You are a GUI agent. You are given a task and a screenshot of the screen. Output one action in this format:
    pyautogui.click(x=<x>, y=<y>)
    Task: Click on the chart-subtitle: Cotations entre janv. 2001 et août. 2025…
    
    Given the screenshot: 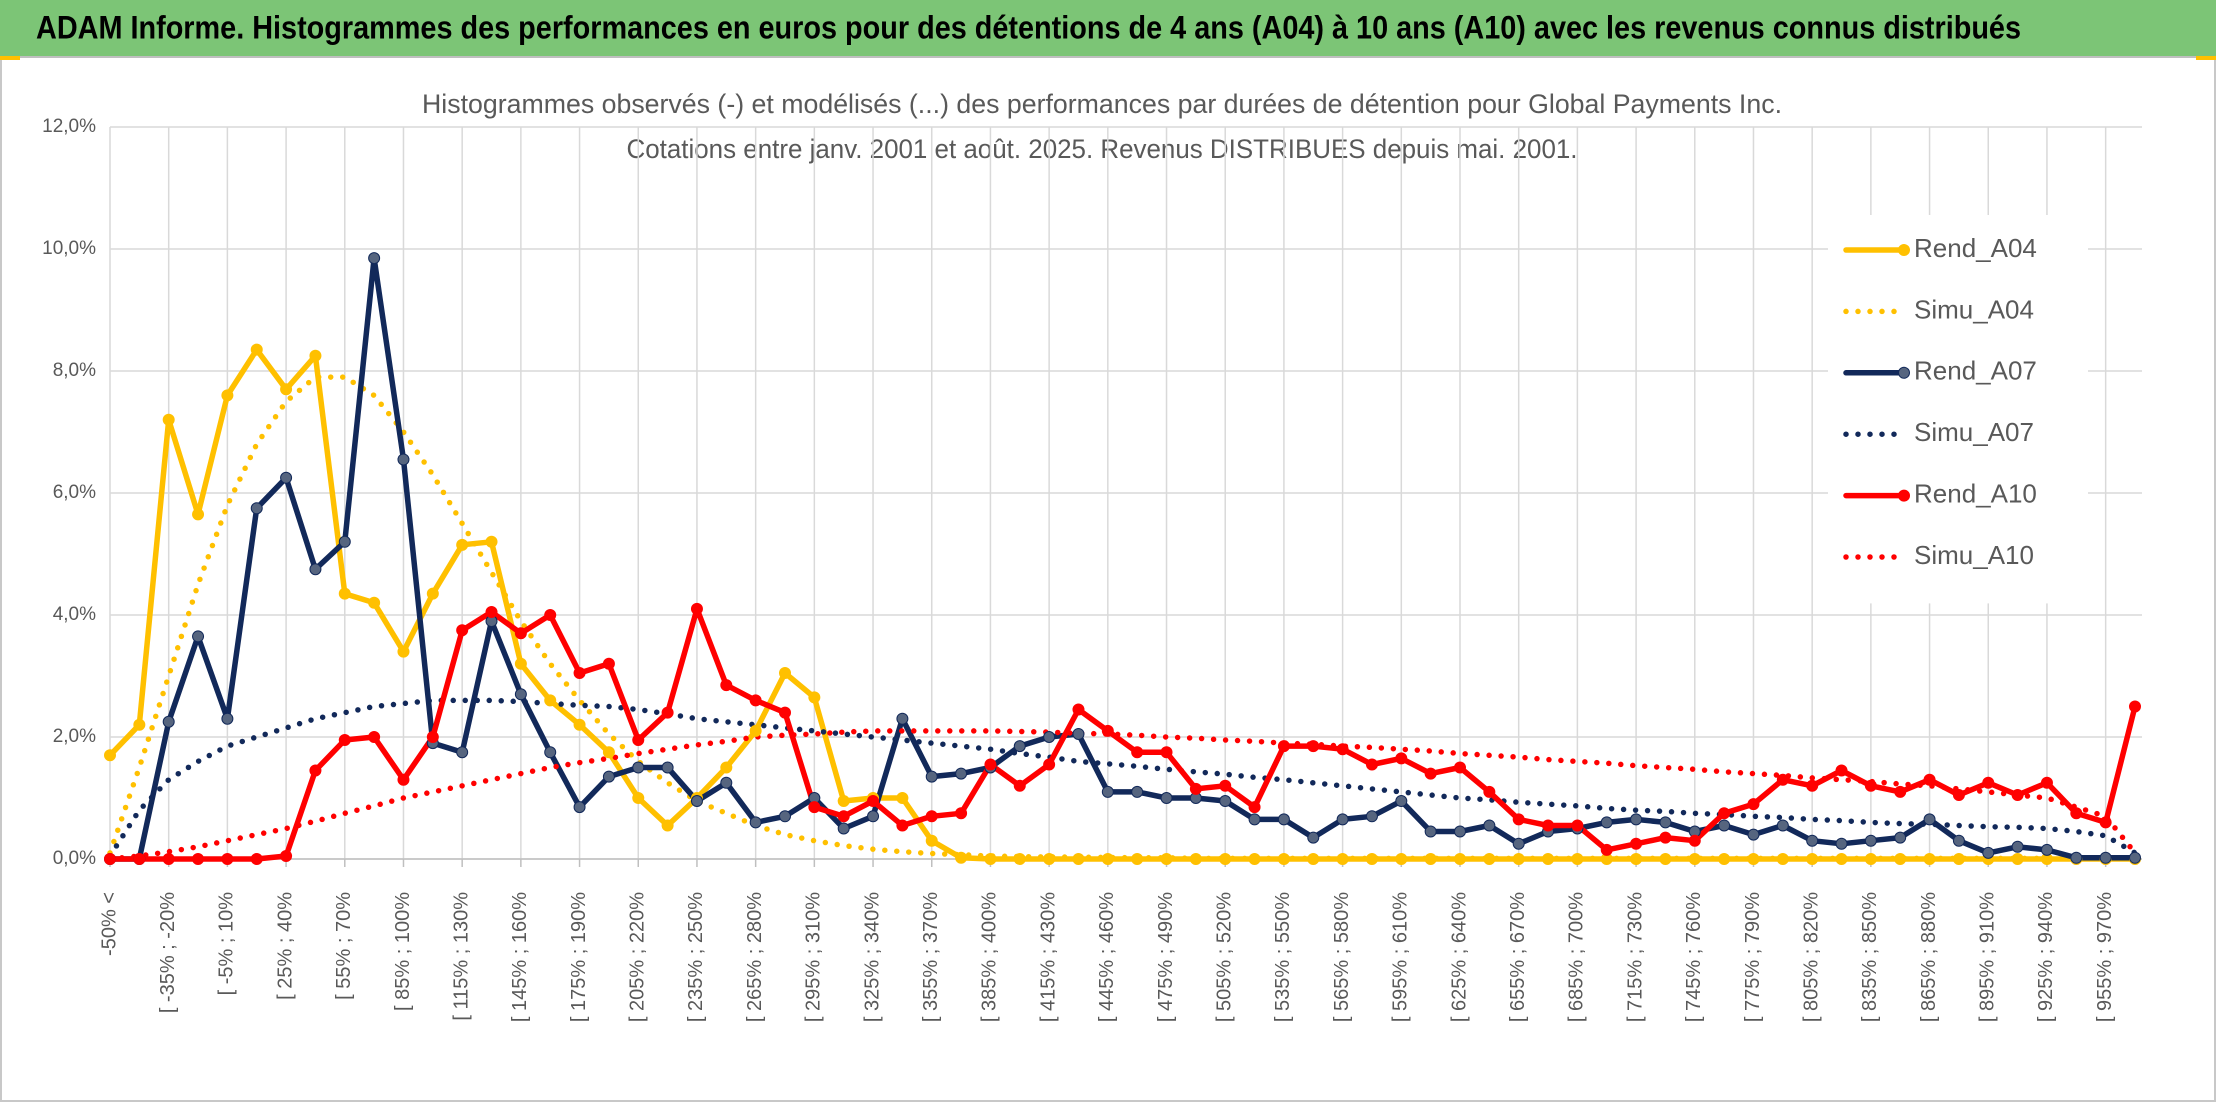 What is the action you would take?
    pyautogui.click(x=1102, y=149)
    